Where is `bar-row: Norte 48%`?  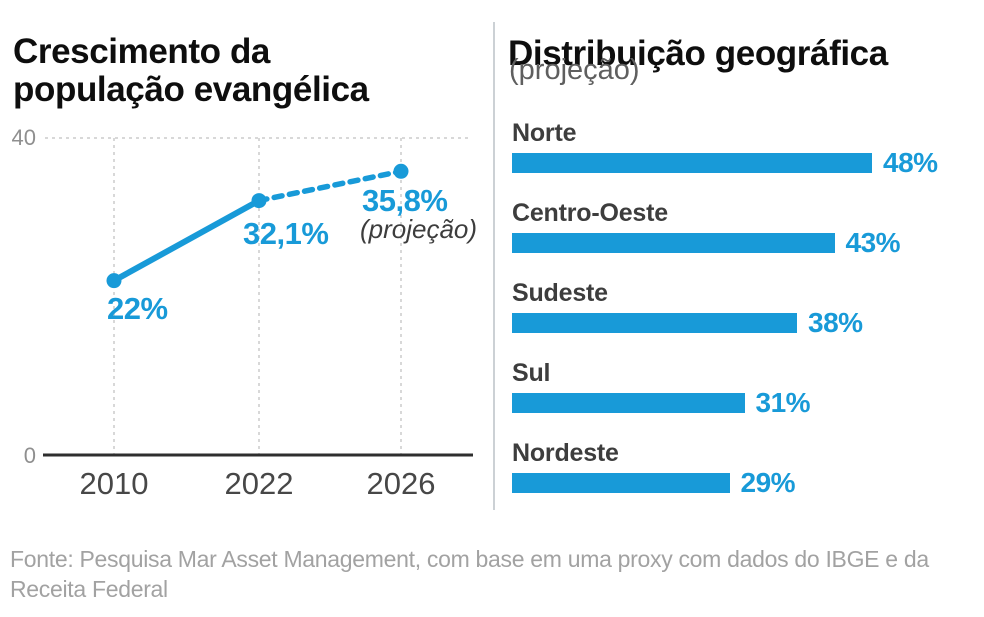 bar-row: Norte 48% is located at coordinates (748, 148).